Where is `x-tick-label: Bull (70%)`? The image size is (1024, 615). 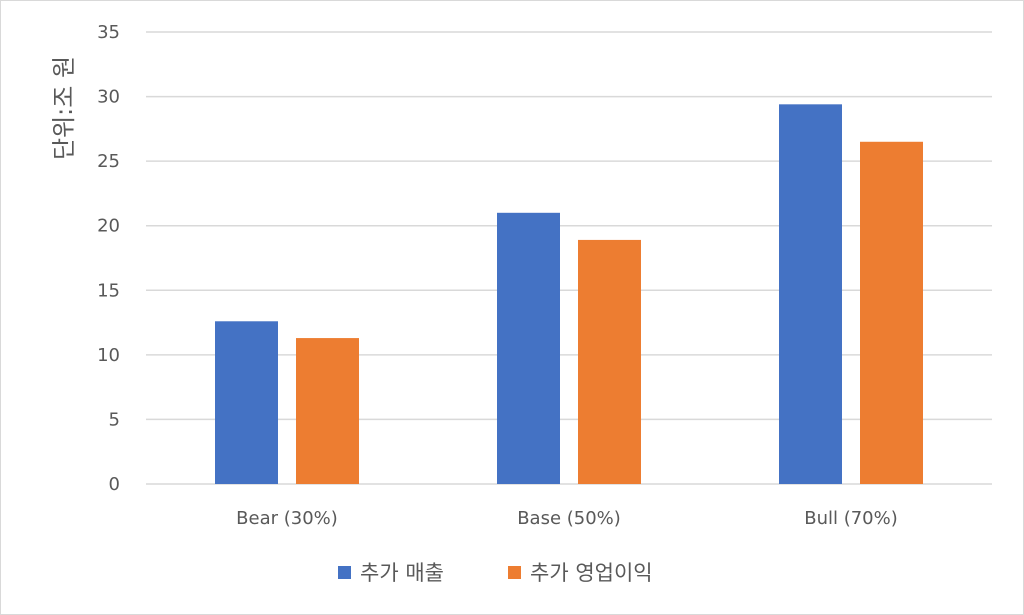 x-tick-label: Bull (70%) is located at coordinates (851, 518).